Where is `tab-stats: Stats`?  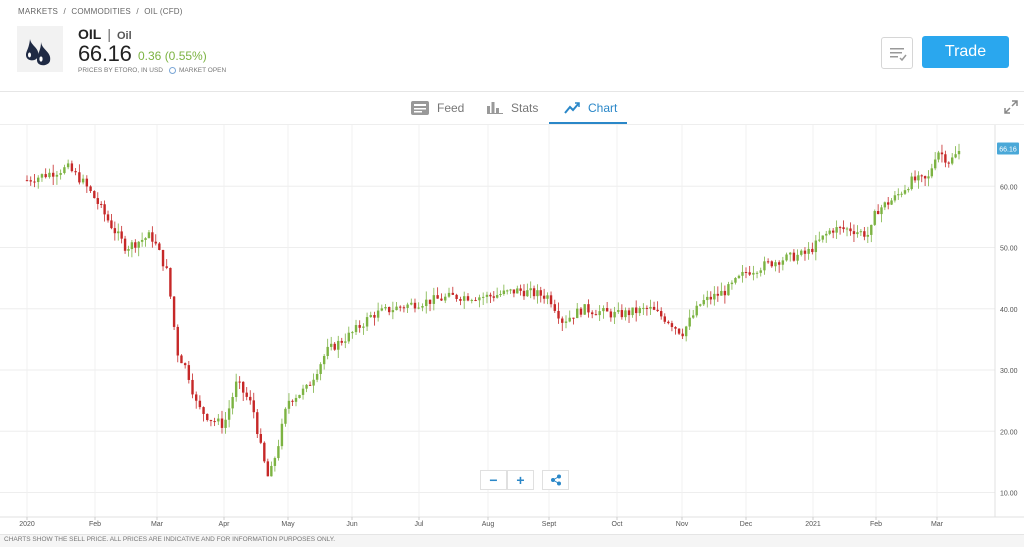
tab-stats: Stats is located at coordinates (512, 108).